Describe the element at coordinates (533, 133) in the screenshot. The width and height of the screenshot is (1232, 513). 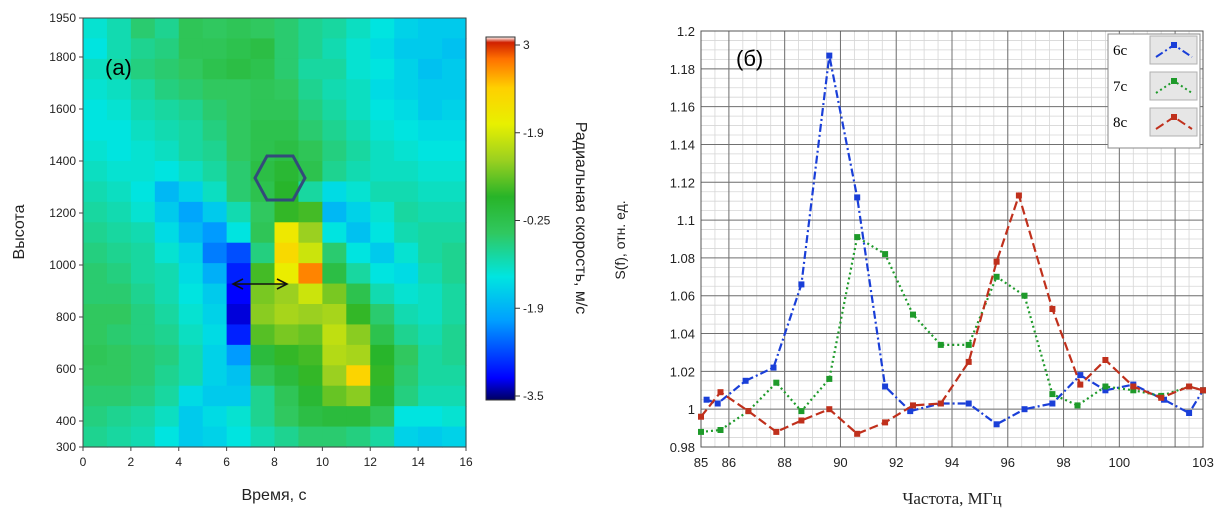
I see `colorbar-tick-label: -1.9` at that location.